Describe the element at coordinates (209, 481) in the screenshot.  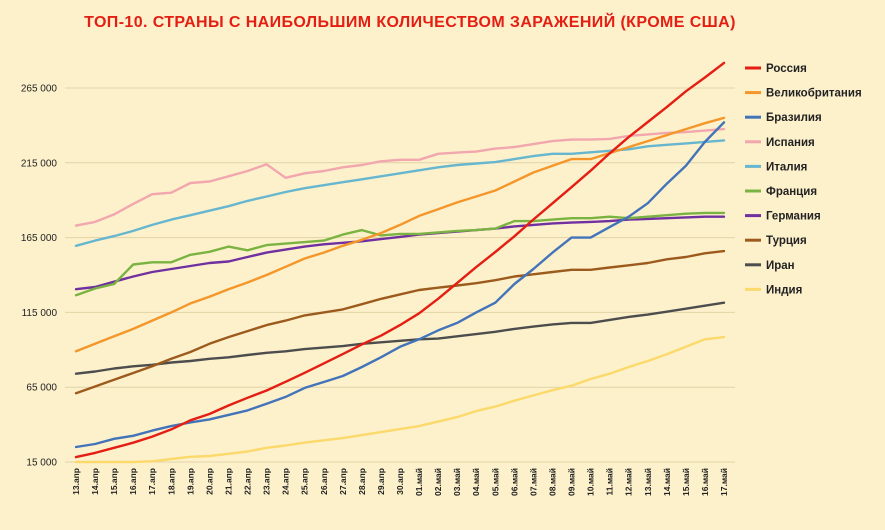
I see `x-tick-label: 20.апр` at that location.